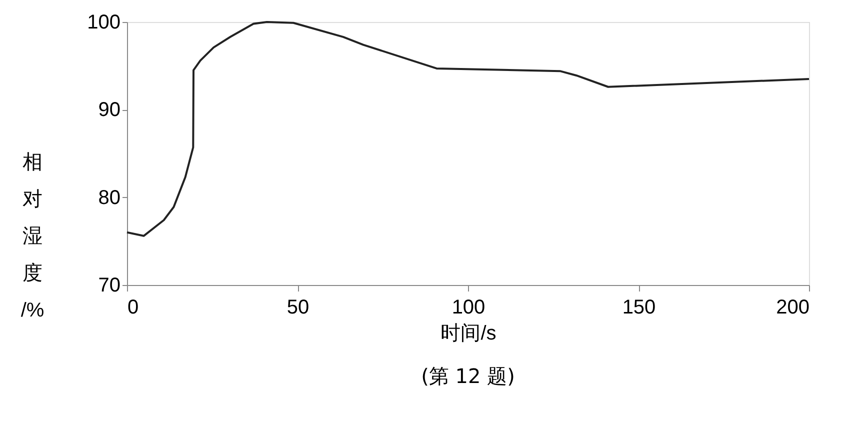 Image resolution: width=847 pixels, height=423 pixels. I want to click on y-tick-label: 80, so click(109, 197).